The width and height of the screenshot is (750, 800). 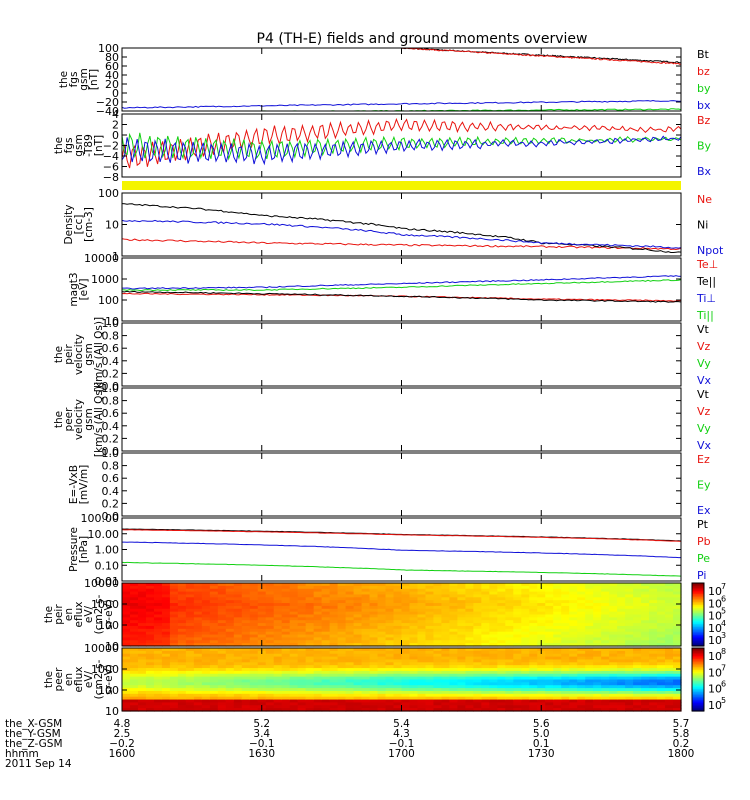 What do you see at coordinates (111, 478) in the screenshot?
I see `ytick-label: 0.6` at bounding box center [111, 478].